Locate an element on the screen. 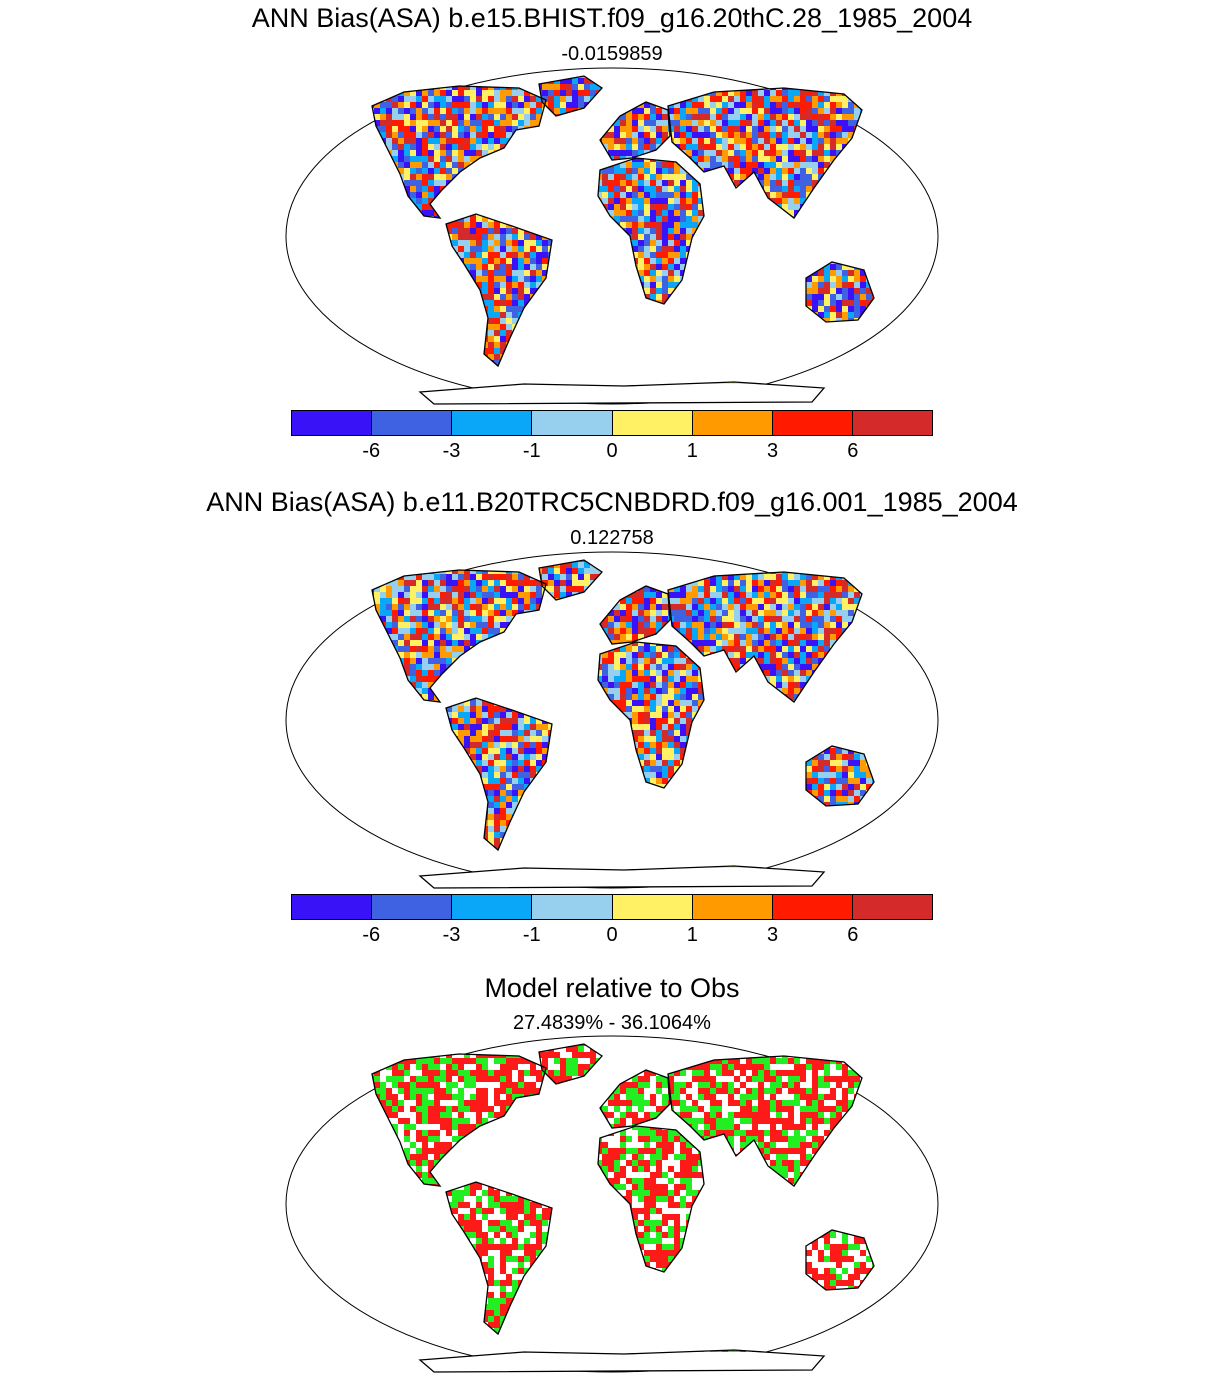 The width and height of the screenshot is (1224, 1374). panel-2-colorbar is located at coordinates (612, 907).